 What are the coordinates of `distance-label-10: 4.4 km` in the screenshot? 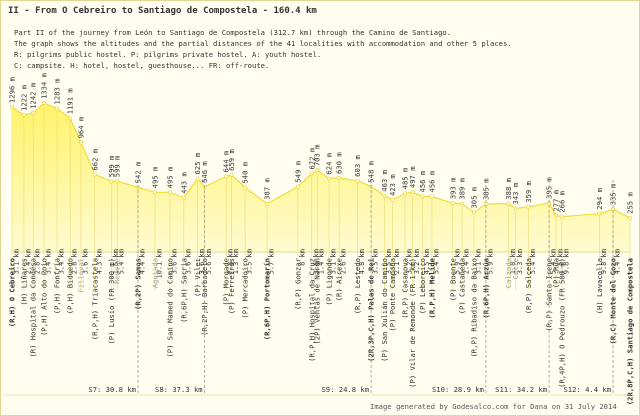 It's located at (142, 261).